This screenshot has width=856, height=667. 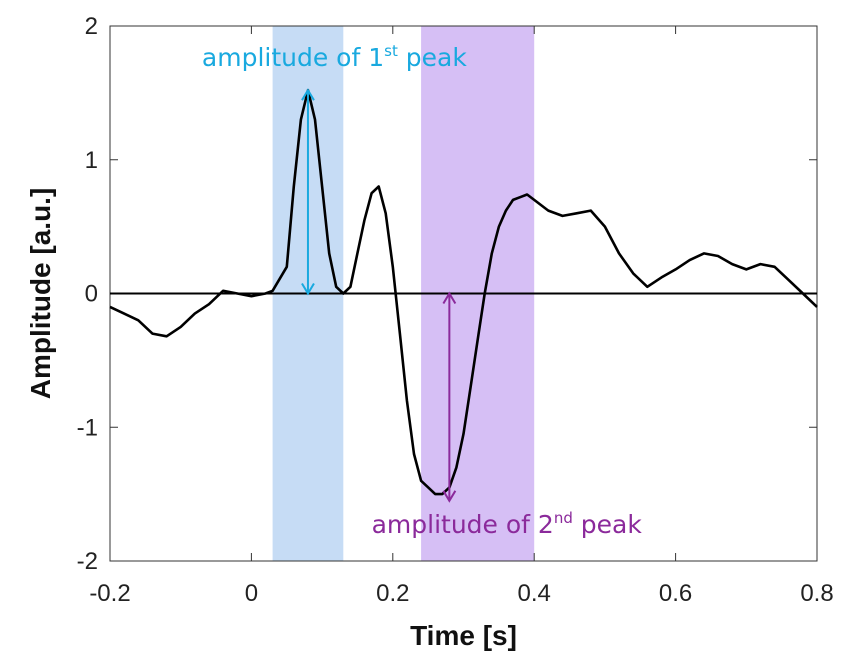 What do you see at coordinates (87, 427) in the screenshot?
I see `y-tick-label: -1` at bounding box center [87, 427].